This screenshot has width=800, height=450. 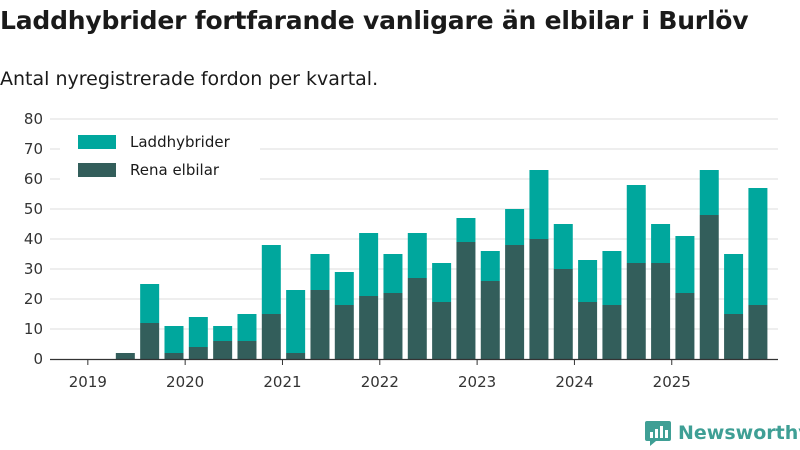 What do you see at coordinates (33, 209) in the screenshot?
I see `y-tick-label: 50` at bounding box center [33, 209].